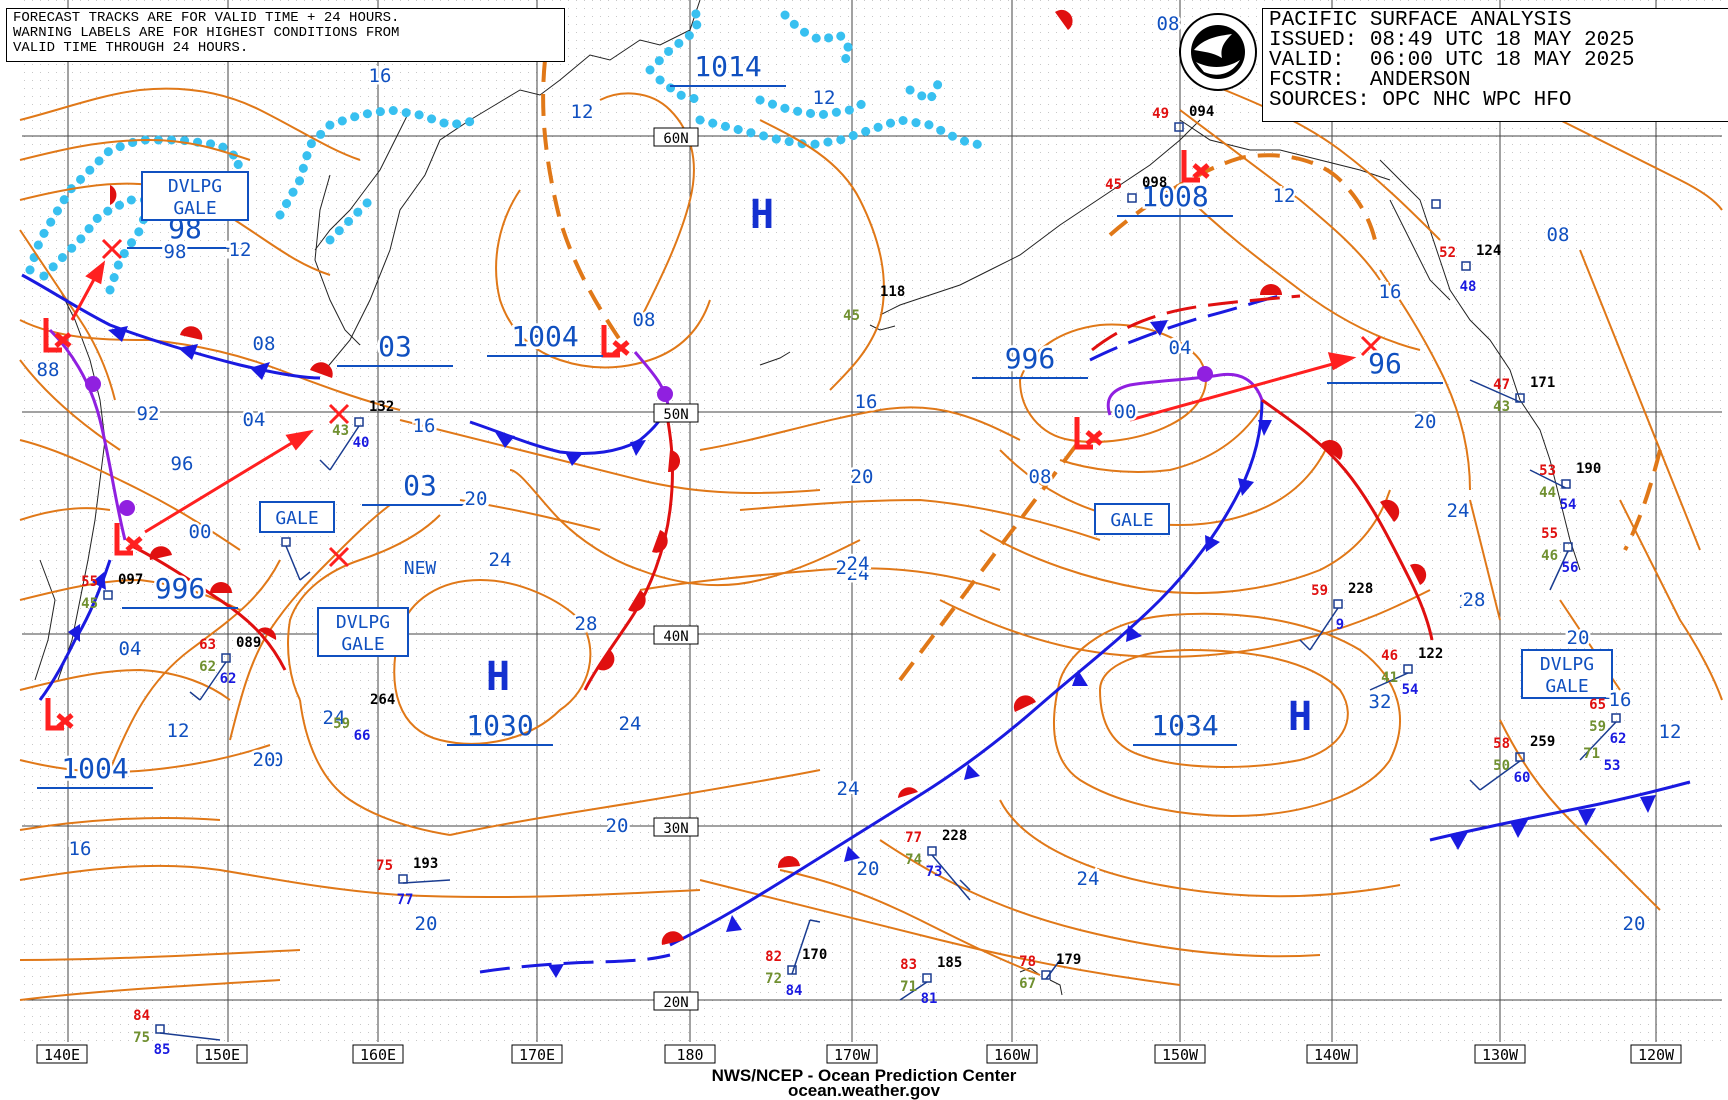 The height and width of the screenshot is (1100, 1728). What do you see at coordinates (1488, 251) in the screenshot?
I see `station-pressure: 124` at bounding box center [1488, 251].